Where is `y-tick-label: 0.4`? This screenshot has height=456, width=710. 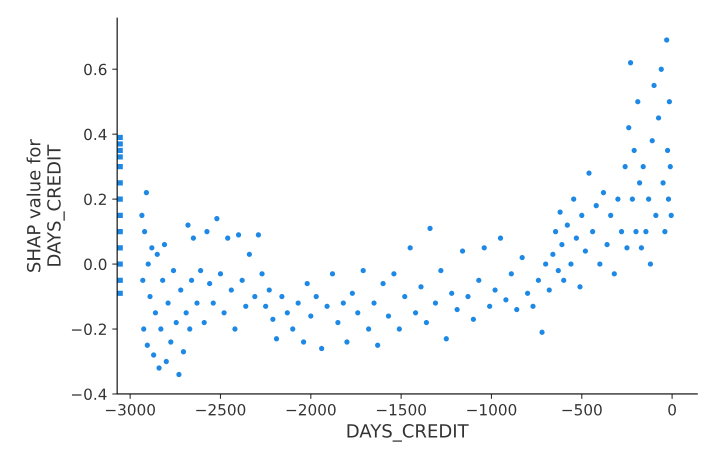
y-tick-label: 0.4 is located at coordinates (95, 134).